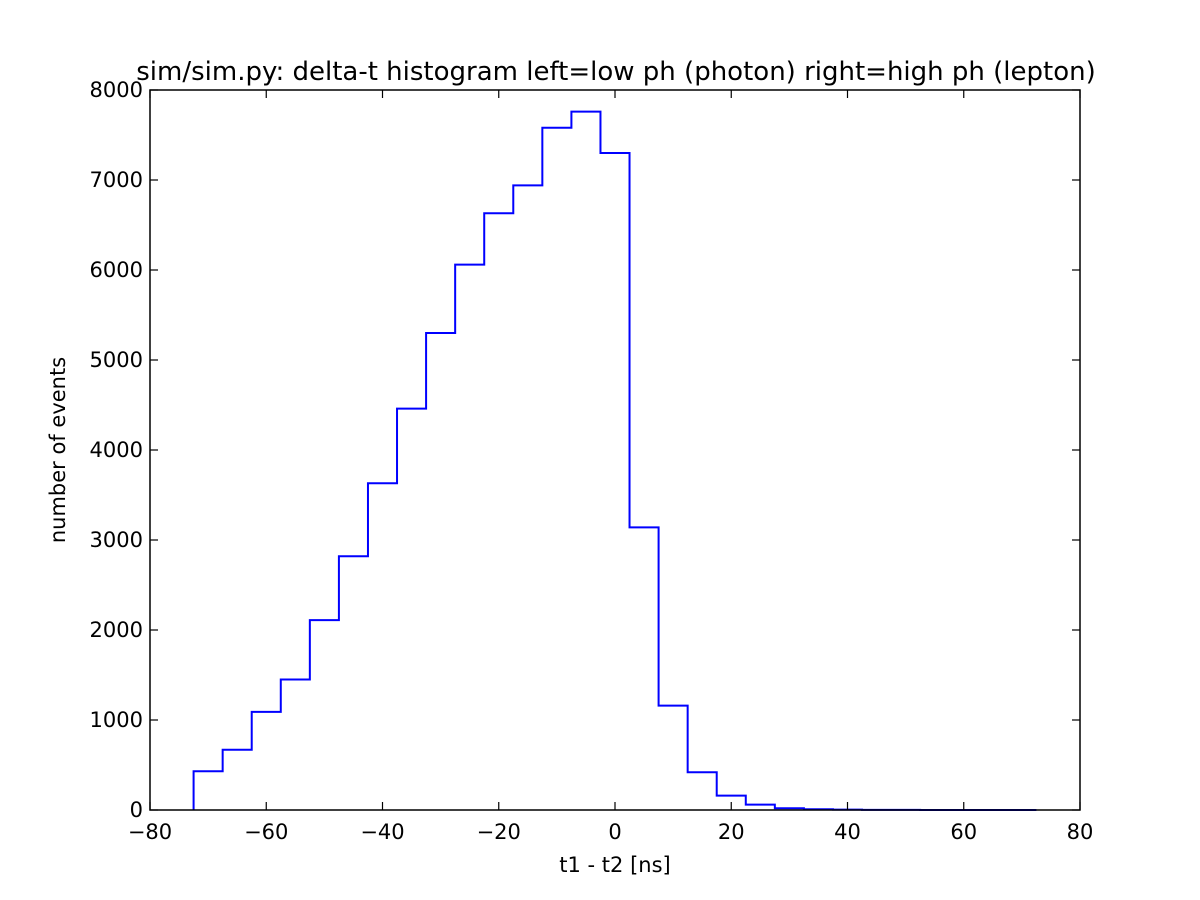 Image resolution: width=1200 pixels, height=900 pixels. I want to click on y-tick-label: 8000, so click(116, 90).